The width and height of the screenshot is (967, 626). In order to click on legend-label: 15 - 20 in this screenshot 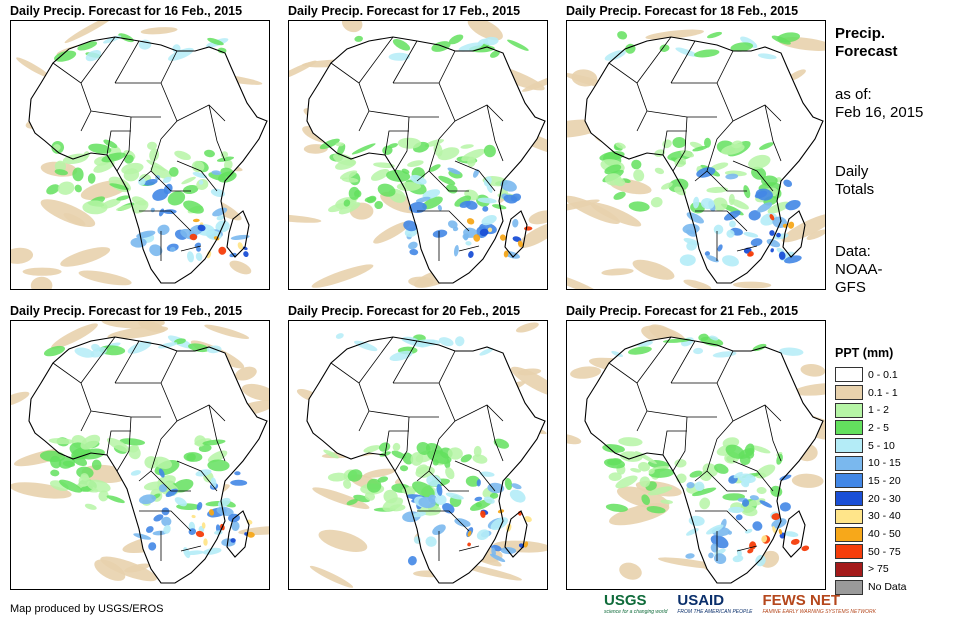, I will do `click(884, 480)`.